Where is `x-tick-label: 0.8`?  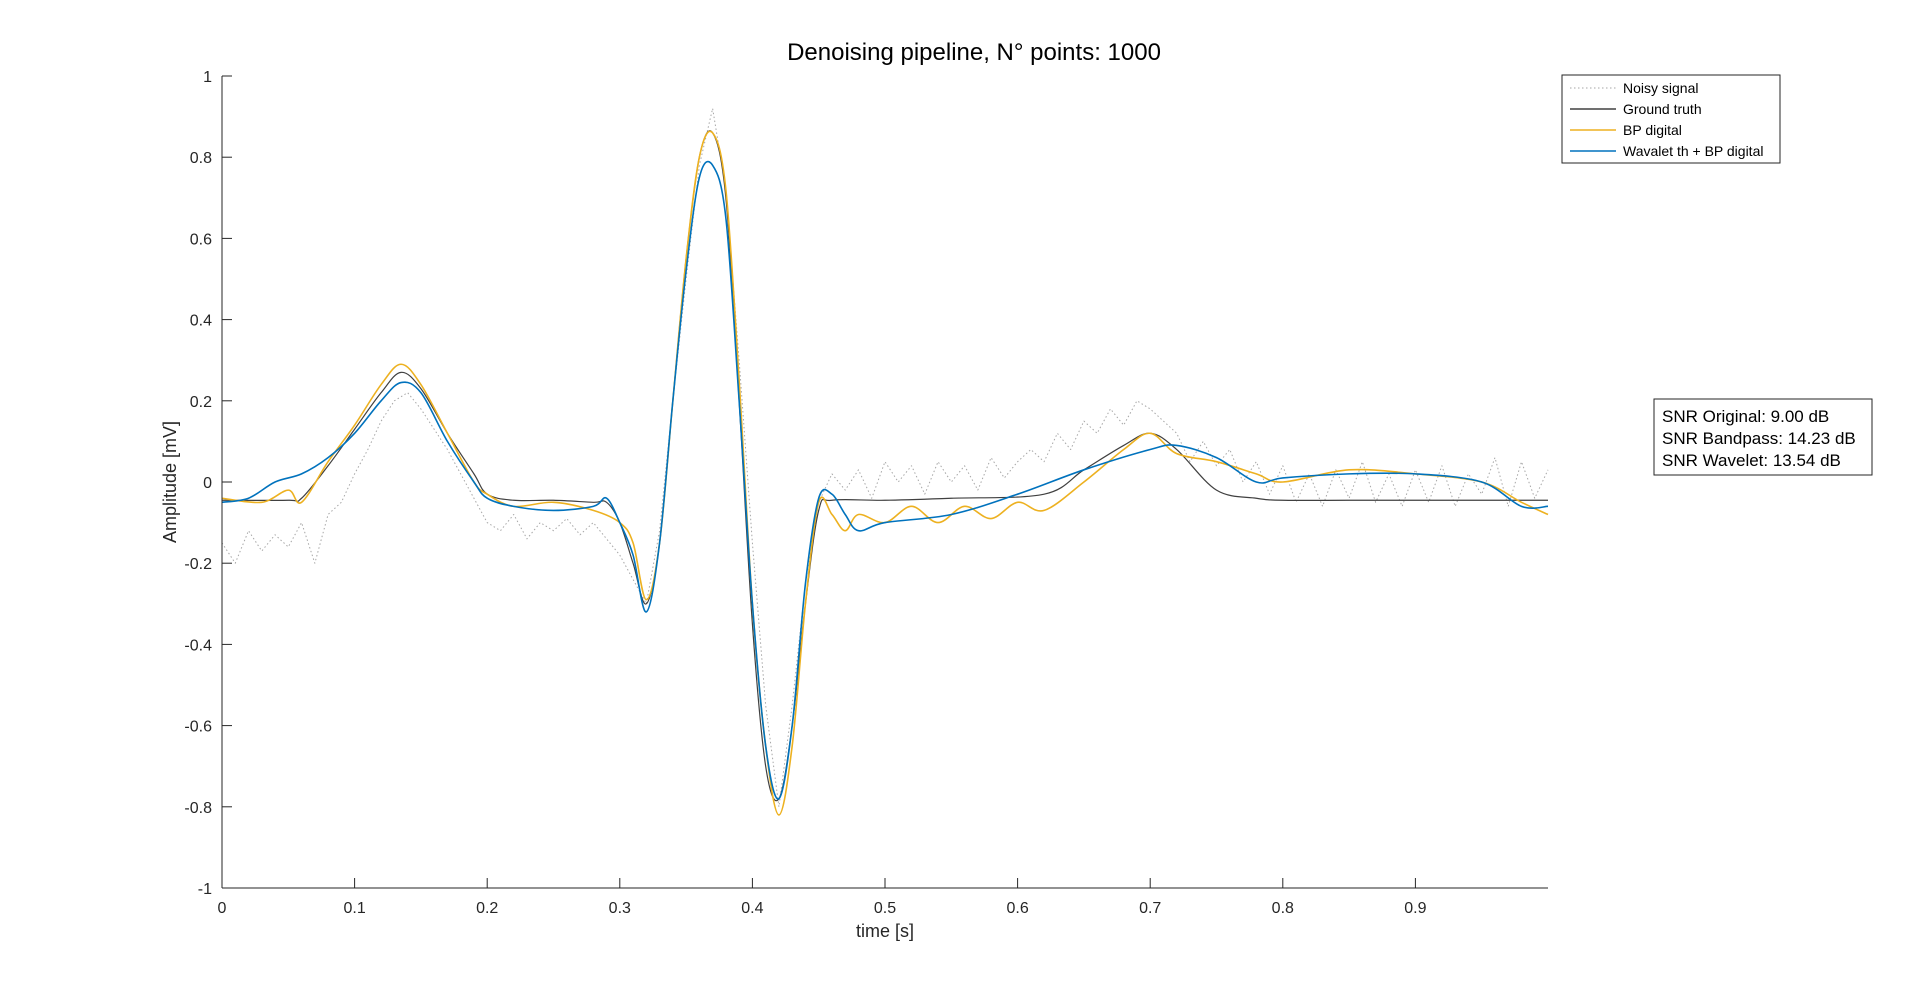
x-tick-label: 0.8 is located at coordinates (1283, 908).